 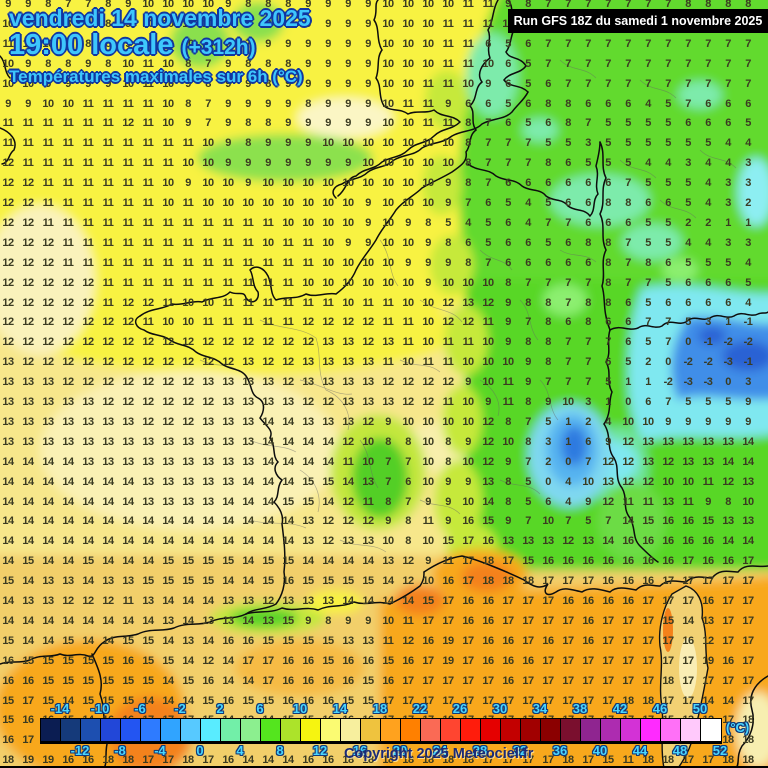 What do you see at coordinates (691, 730) in the screenshot?
I see `scale-cell` at bounding box center [691, 730].